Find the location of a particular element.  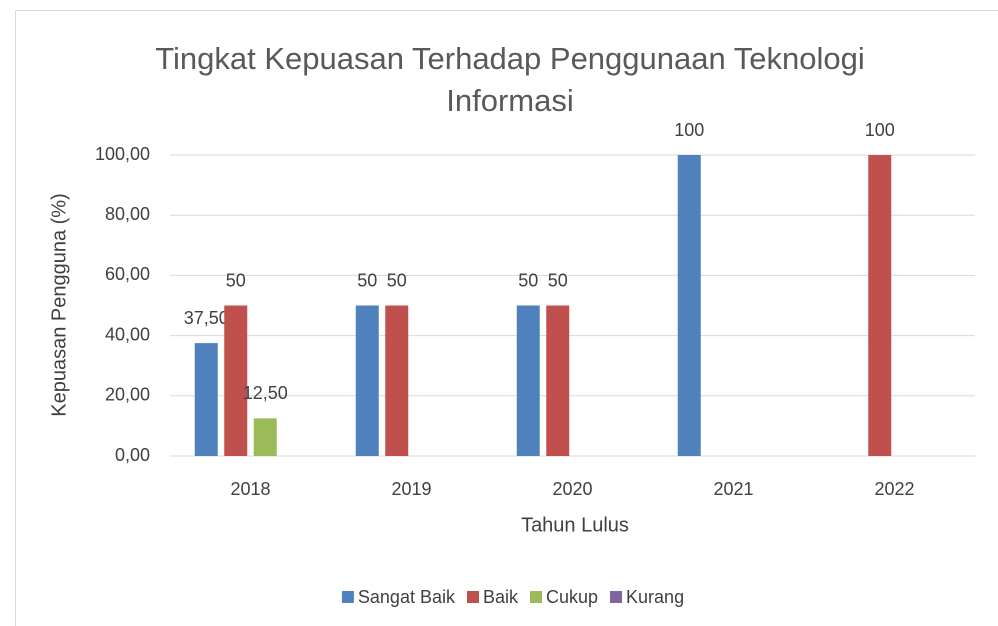

data-label: 37,50 is located at coordinates (206, 318).